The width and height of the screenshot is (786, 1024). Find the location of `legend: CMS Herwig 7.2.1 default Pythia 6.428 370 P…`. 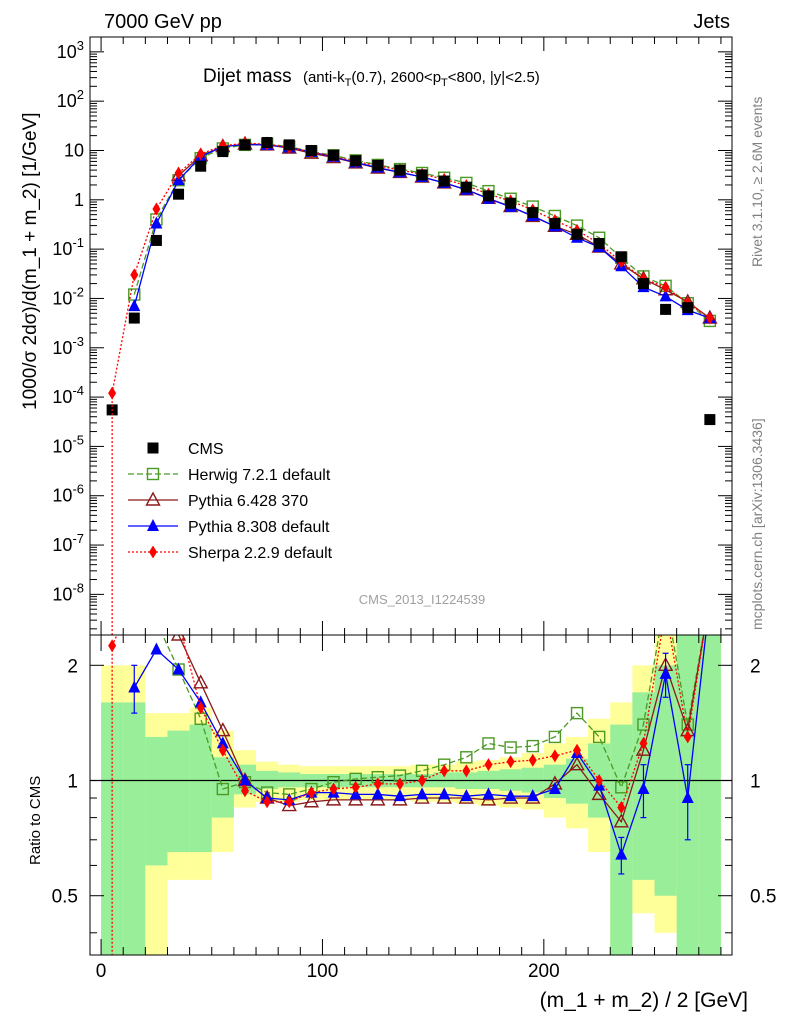

legend: CMS Herwig 7.2.1 default Pythia 6.428 370 P… is located at coordinates (230, 501).